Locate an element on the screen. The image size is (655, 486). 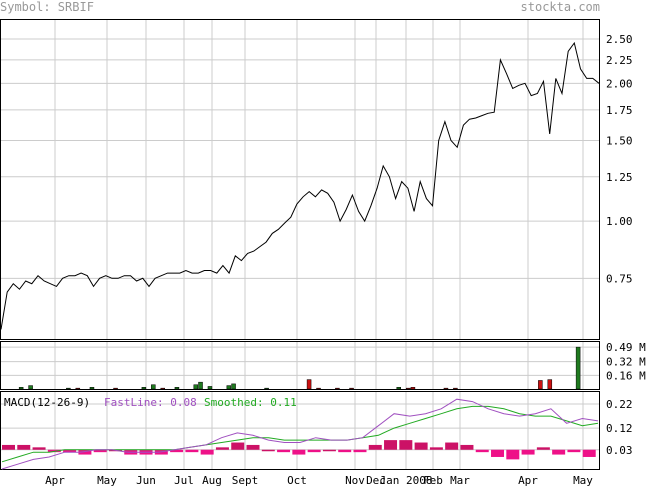
site-link: stockta.com is located at coordinates (560, 7).